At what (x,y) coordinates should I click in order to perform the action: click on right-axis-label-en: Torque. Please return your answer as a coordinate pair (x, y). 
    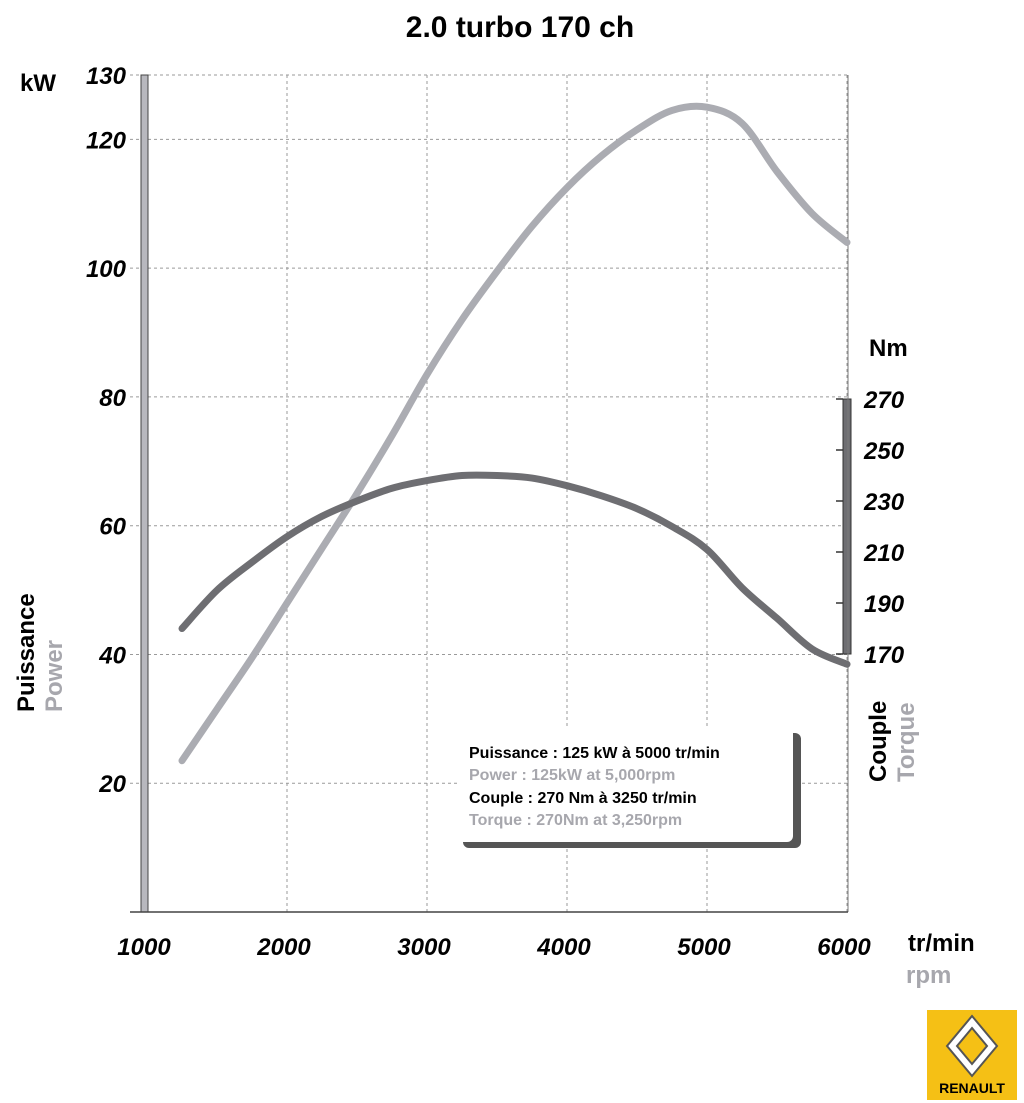
    Looking at the image, I should click on (906, 742).